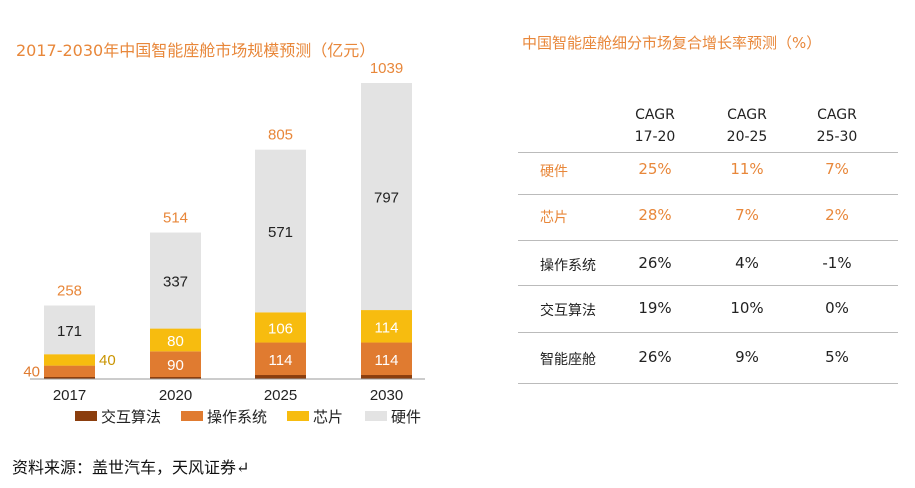 This screenshot has width=915, height=488. Describe the element at coordinates (280, 395) in the screenshot. I see `x-tick-label: 2025` at that location.